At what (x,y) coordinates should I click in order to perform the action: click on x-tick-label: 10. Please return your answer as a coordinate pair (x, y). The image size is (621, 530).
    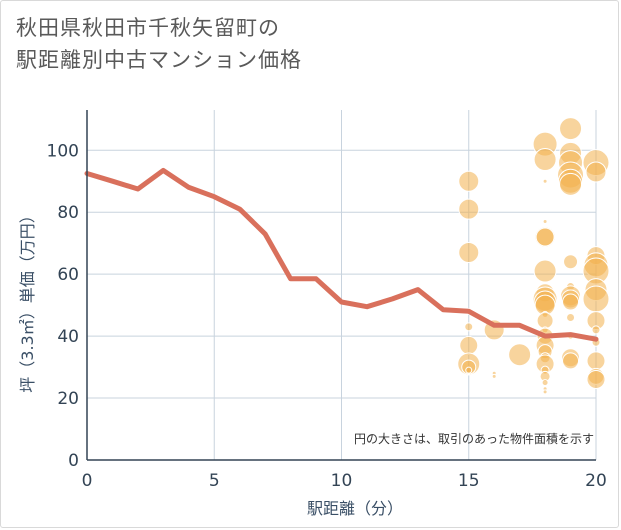
    Looking at the image, I should click on (342, 481).